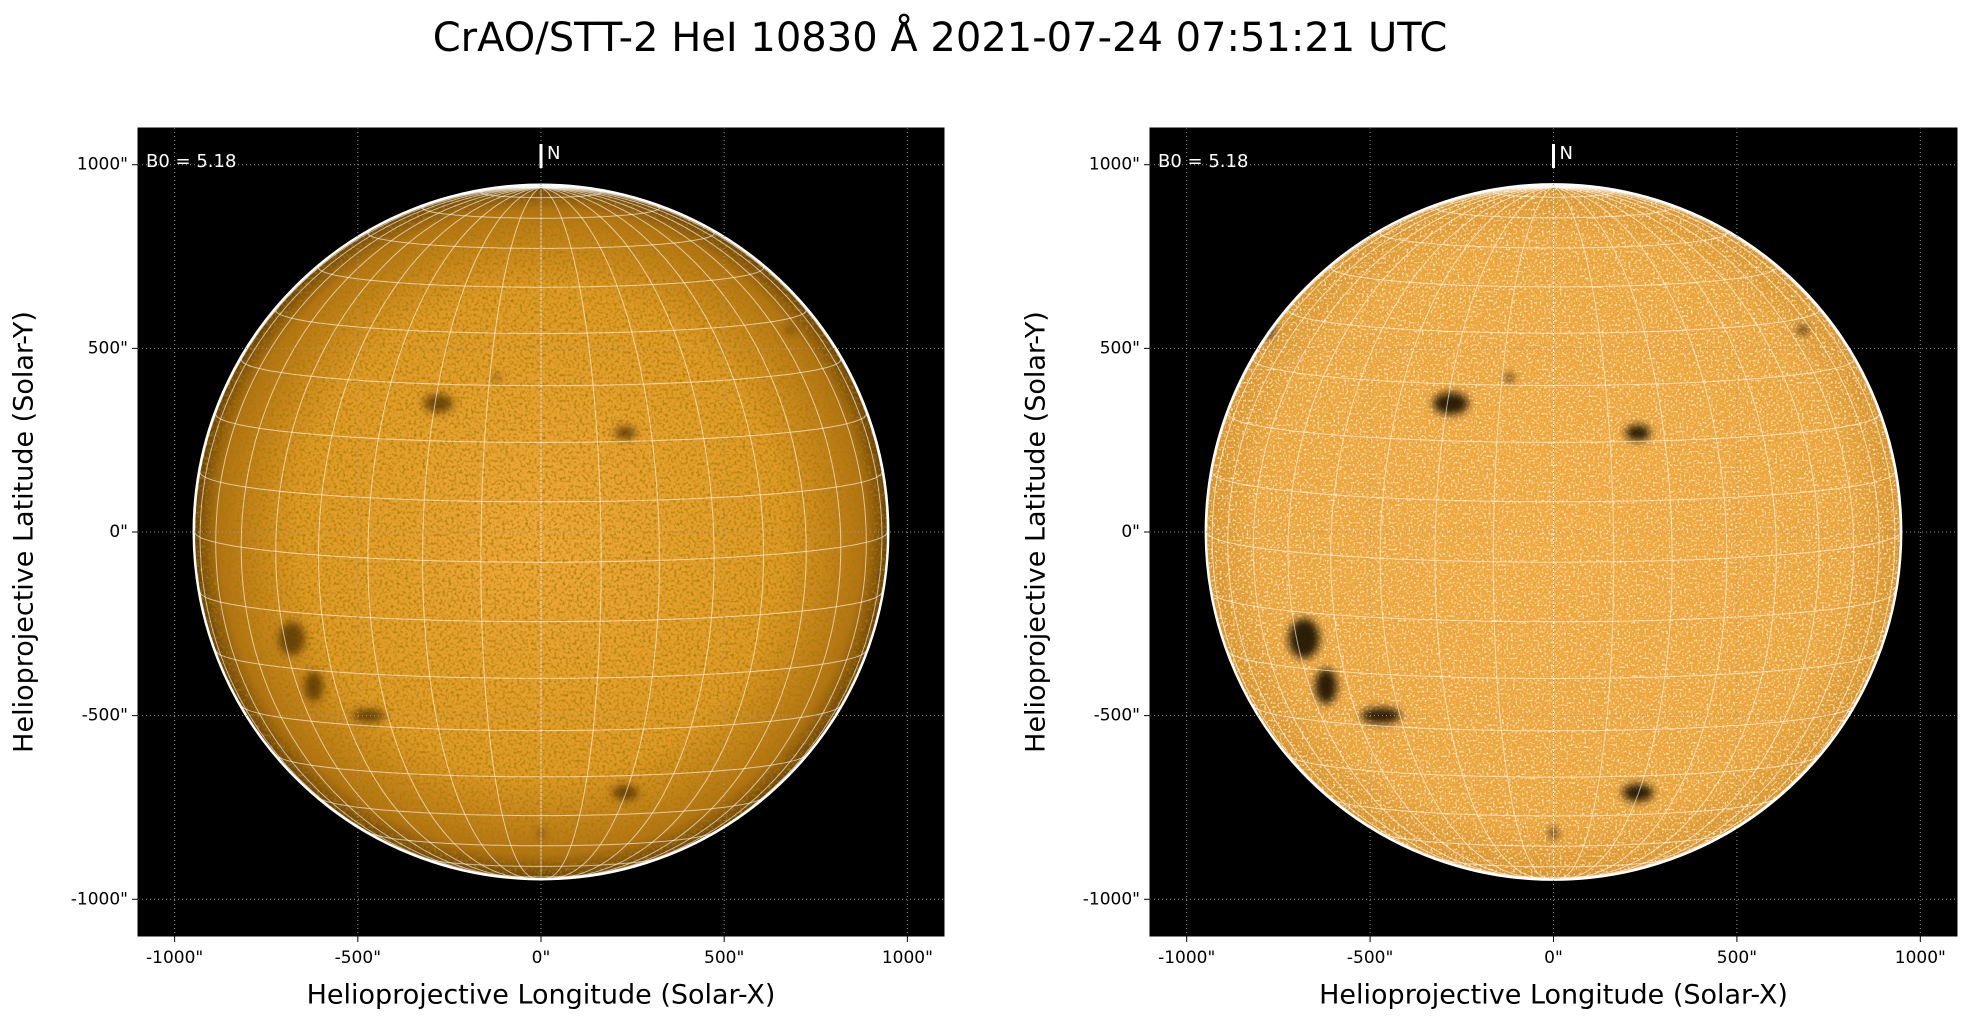  I want to click on x-tick-label: 500", so click(1737, 958).